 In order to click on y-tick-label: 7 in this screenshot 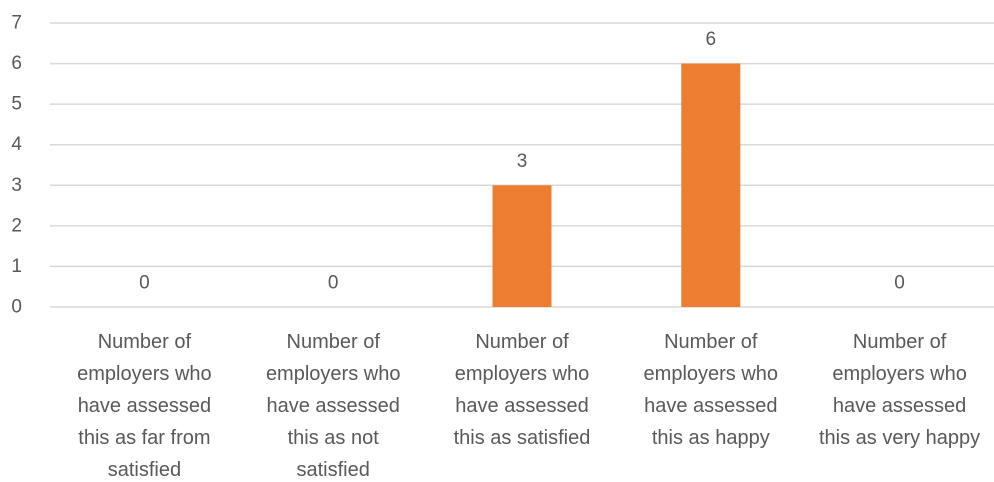, I will do `click(16, 23)`.